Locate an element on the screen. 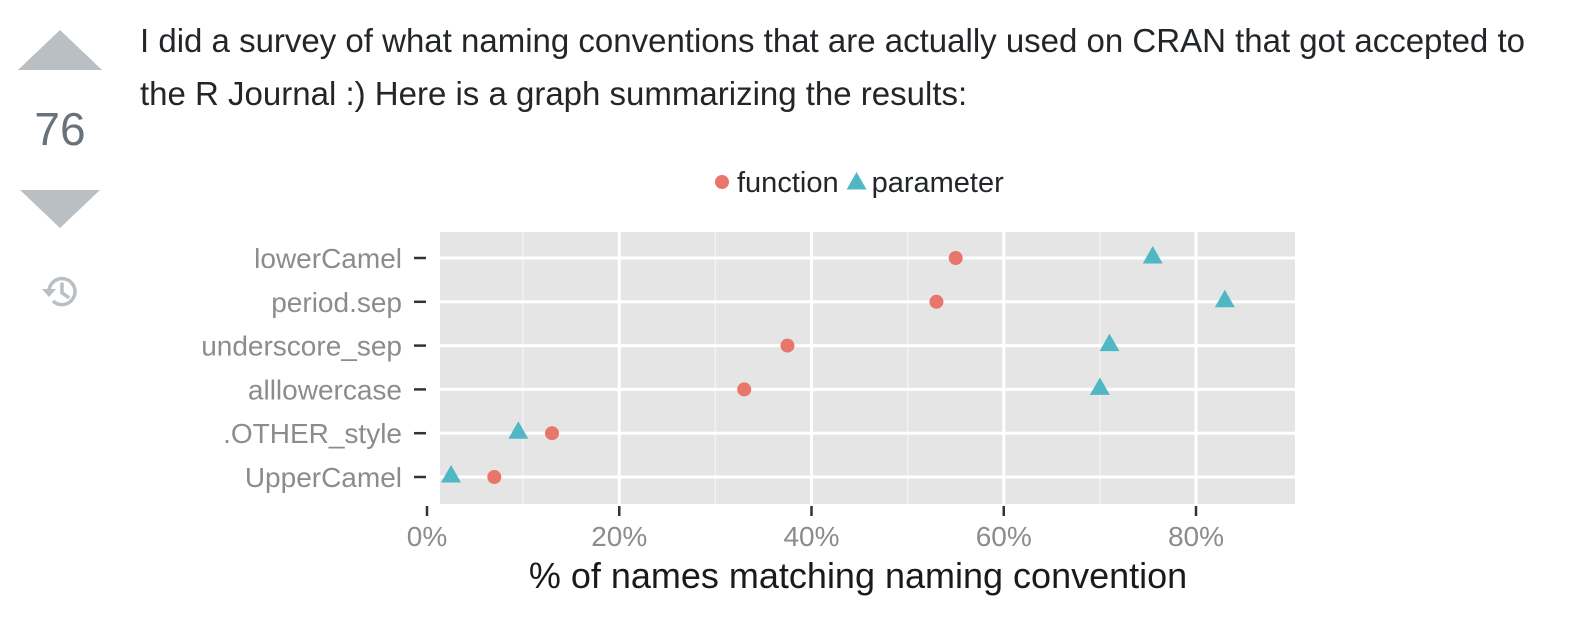 The height and width of the screenshot is (622, 1586). vote-column: 76 is located at coordinates (60, 172).